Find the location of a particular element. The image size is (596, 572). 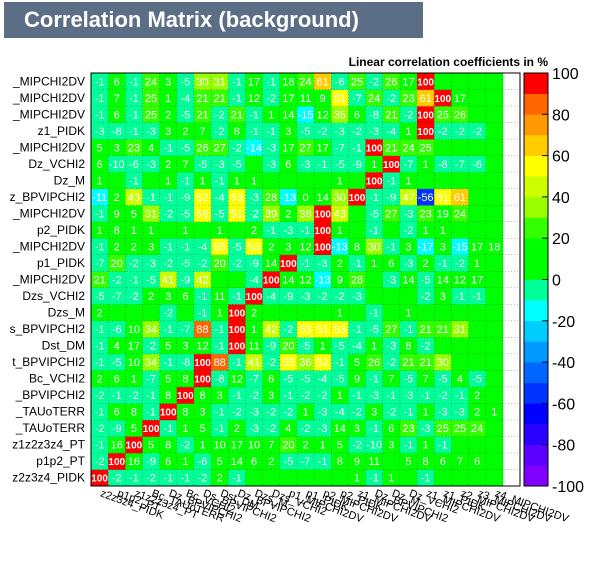

cell-value-label: 5 is located at coordinates (100, 148).